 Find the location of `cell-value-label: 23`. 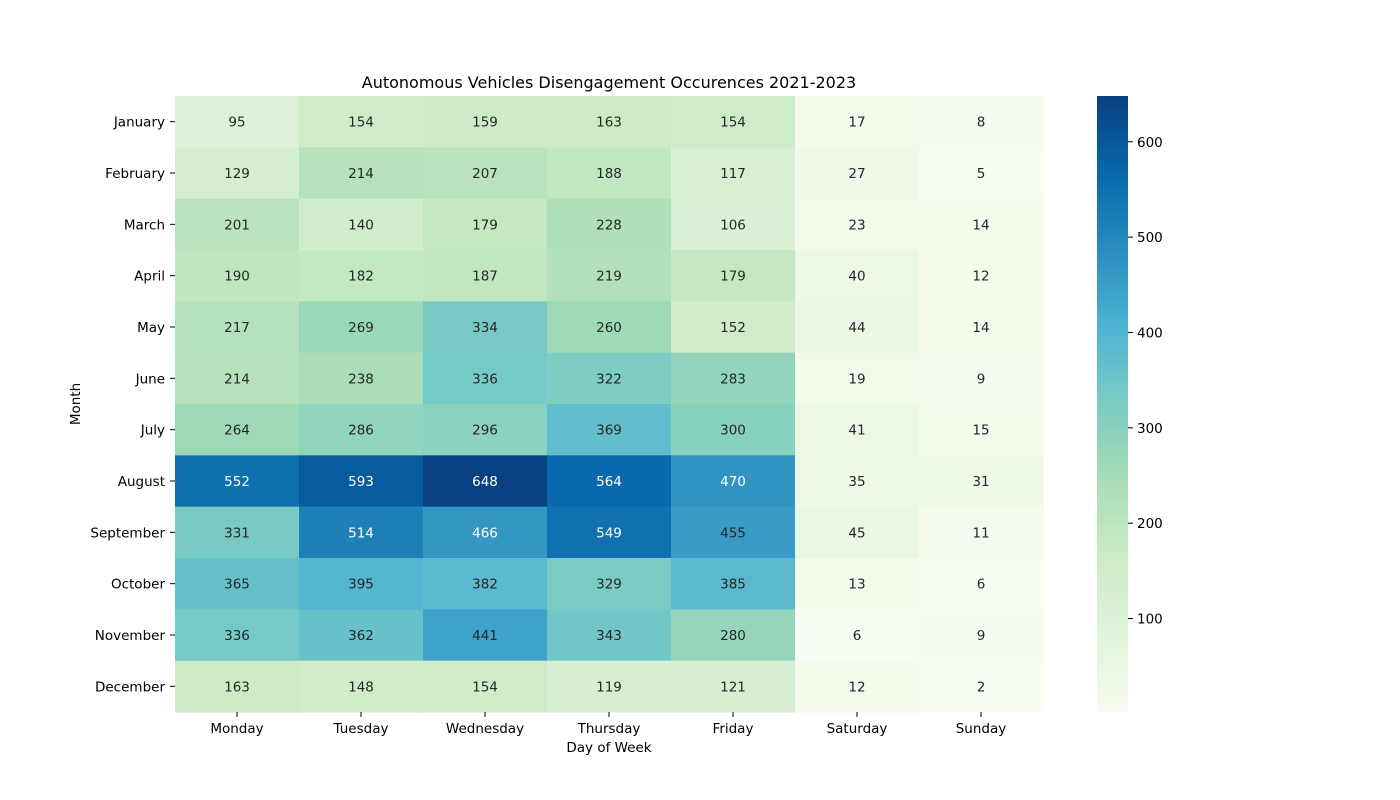

cell-value-label: 23 is located at coordinates (856, 225).